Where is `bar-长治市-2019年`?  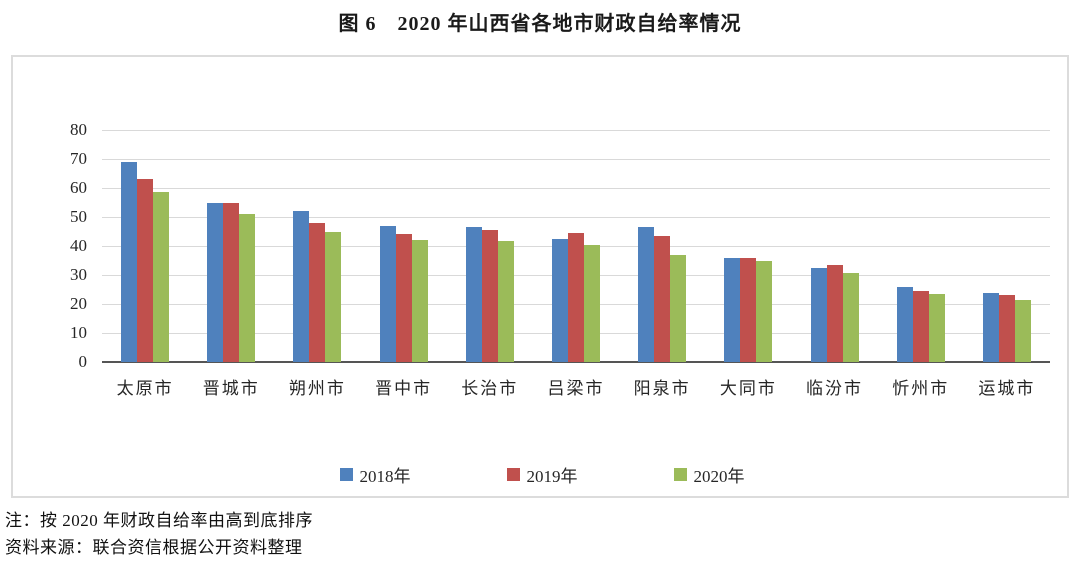
bar-长治市-2019年 is located at coordinates (489, 296).